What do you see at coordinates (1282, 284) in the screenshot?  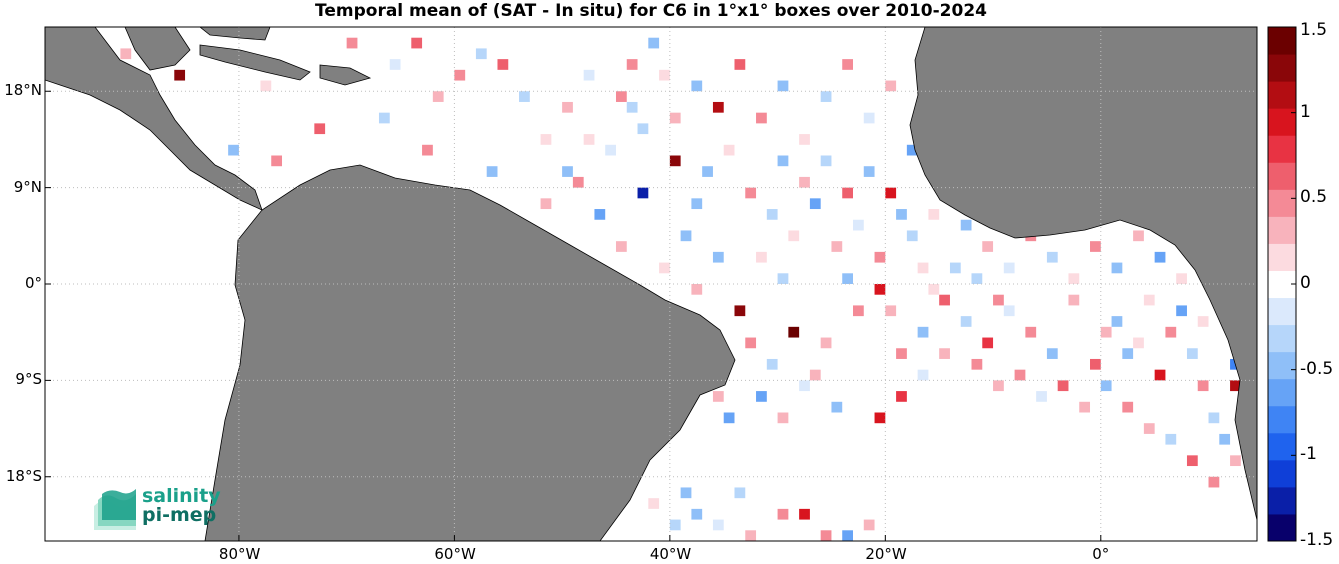 I see `colorbar` at bounding box center [1282, 284].